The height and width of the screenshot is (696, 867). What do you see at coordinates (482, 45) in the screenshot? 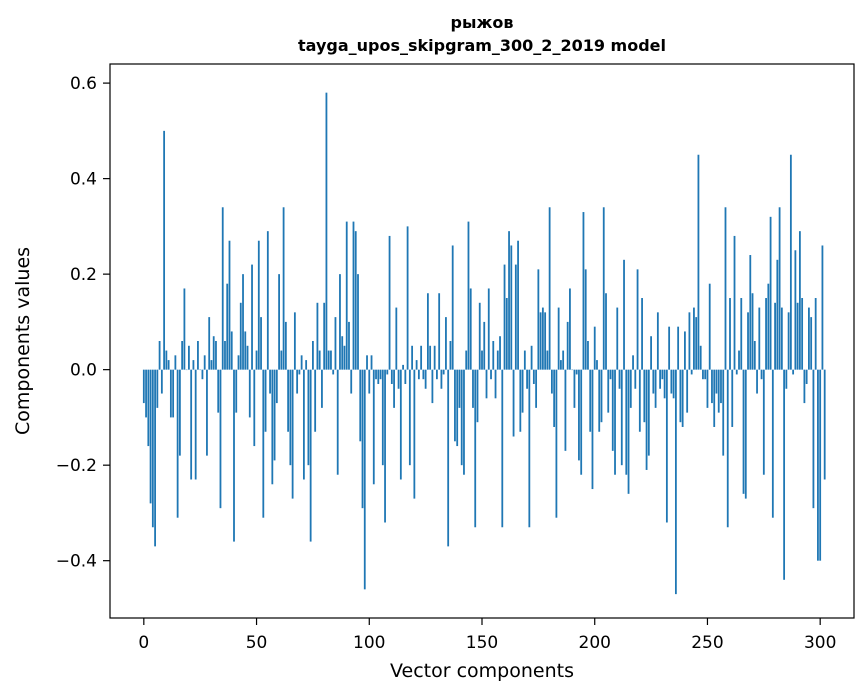
I see `chart-title-line-2: tayga_upos_skipgram_300_2_2019 model` at bounding box center [482, 45].